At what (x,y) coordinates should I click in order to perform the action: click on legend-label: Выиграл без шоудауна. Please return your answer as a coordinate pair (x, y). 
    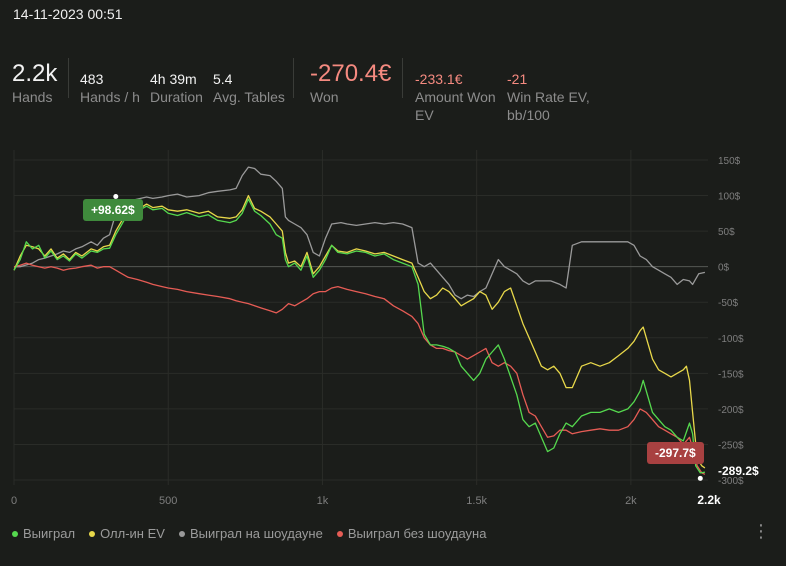
    Looking at the image, I should click on (417, 533).